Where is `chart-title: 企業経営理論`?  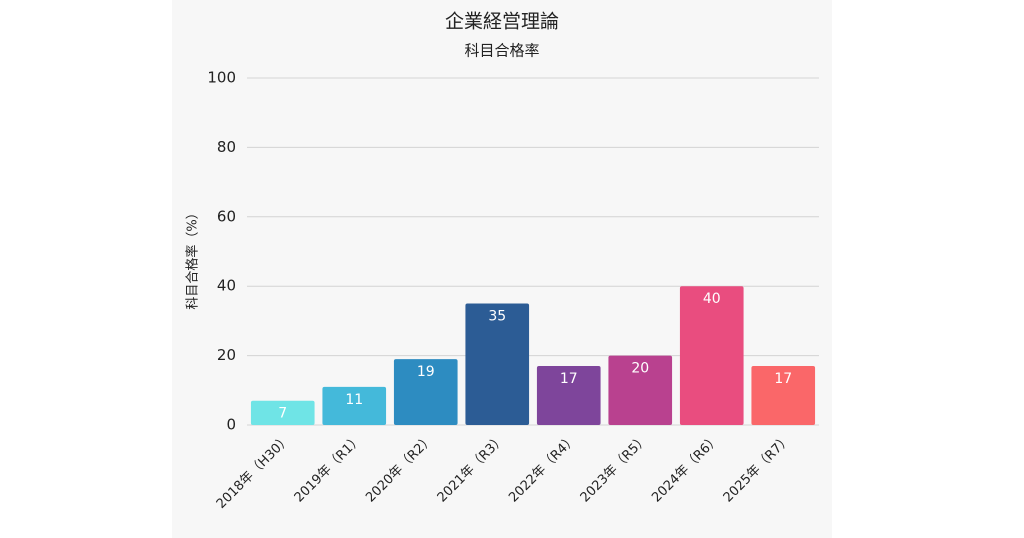 chart-title: 企業経営理論 is located at coordinates (502, 22).